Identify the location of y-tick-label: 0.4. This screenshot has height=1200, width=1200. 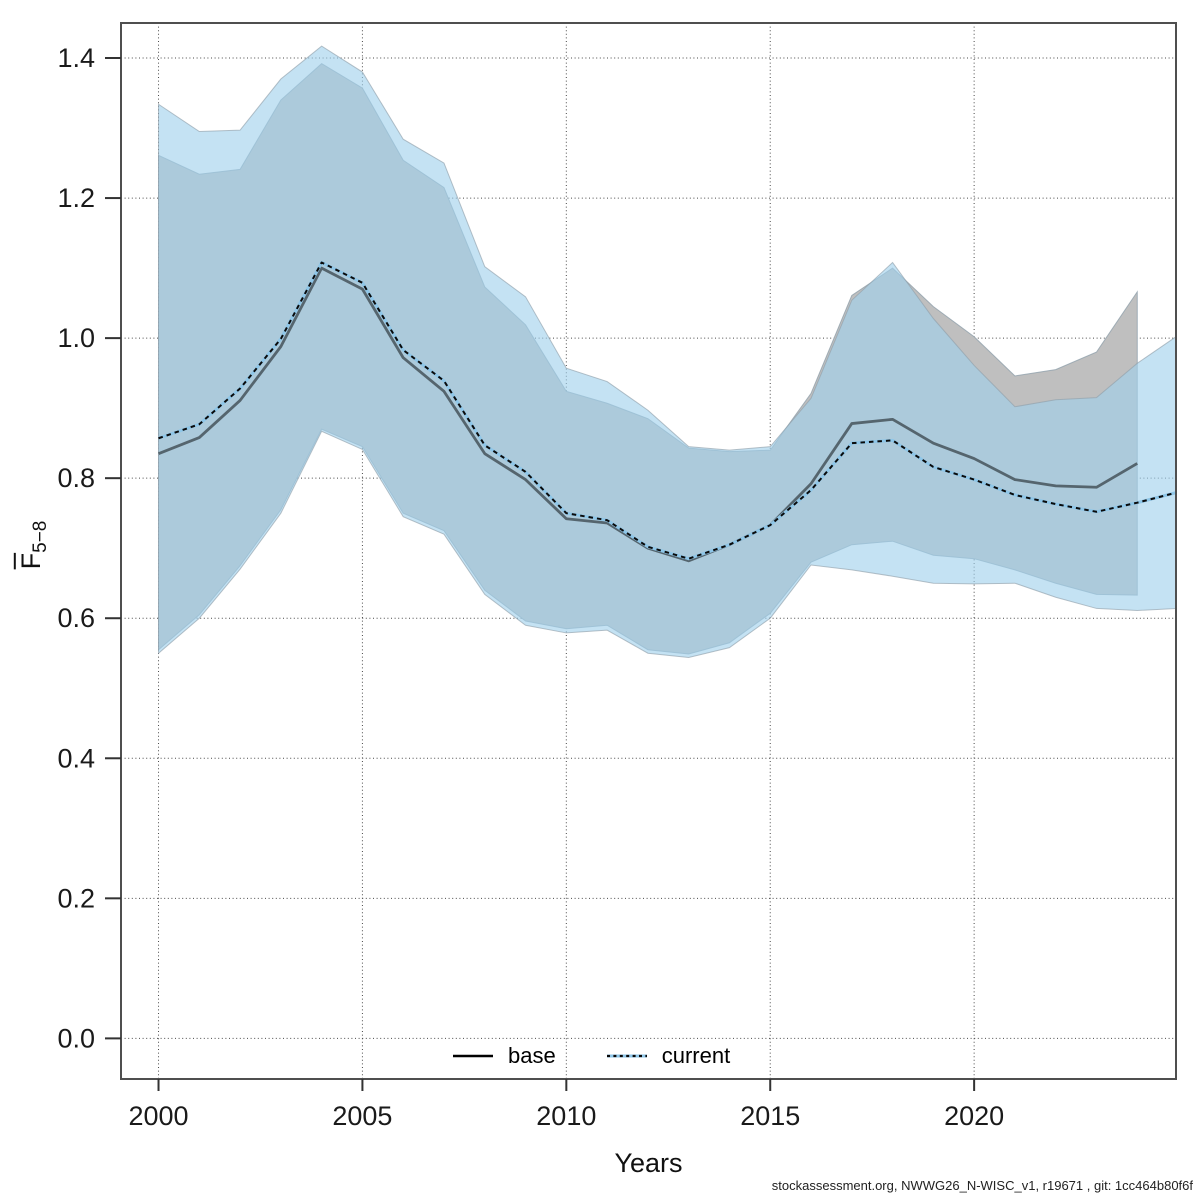
(76, 758).